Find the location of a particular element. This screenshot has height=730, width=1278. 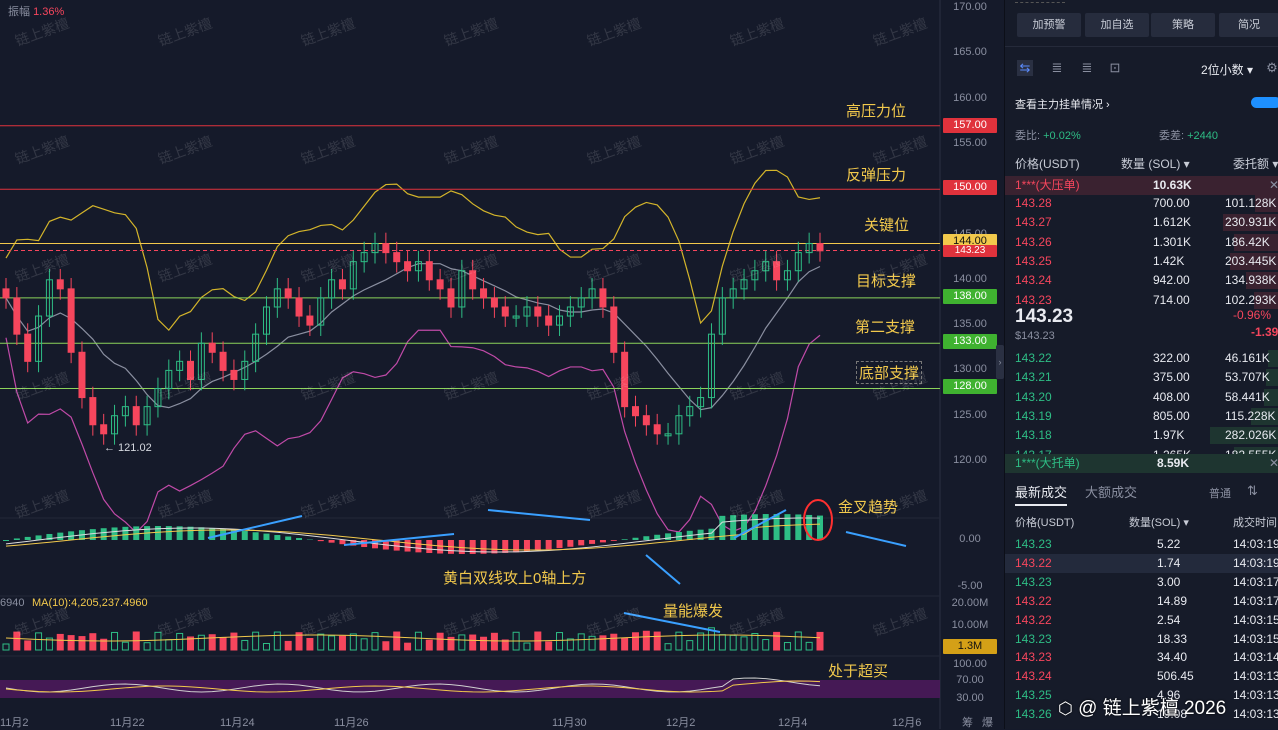

low-price-marker: ← 121.02 is located at coordinates (128, 448).